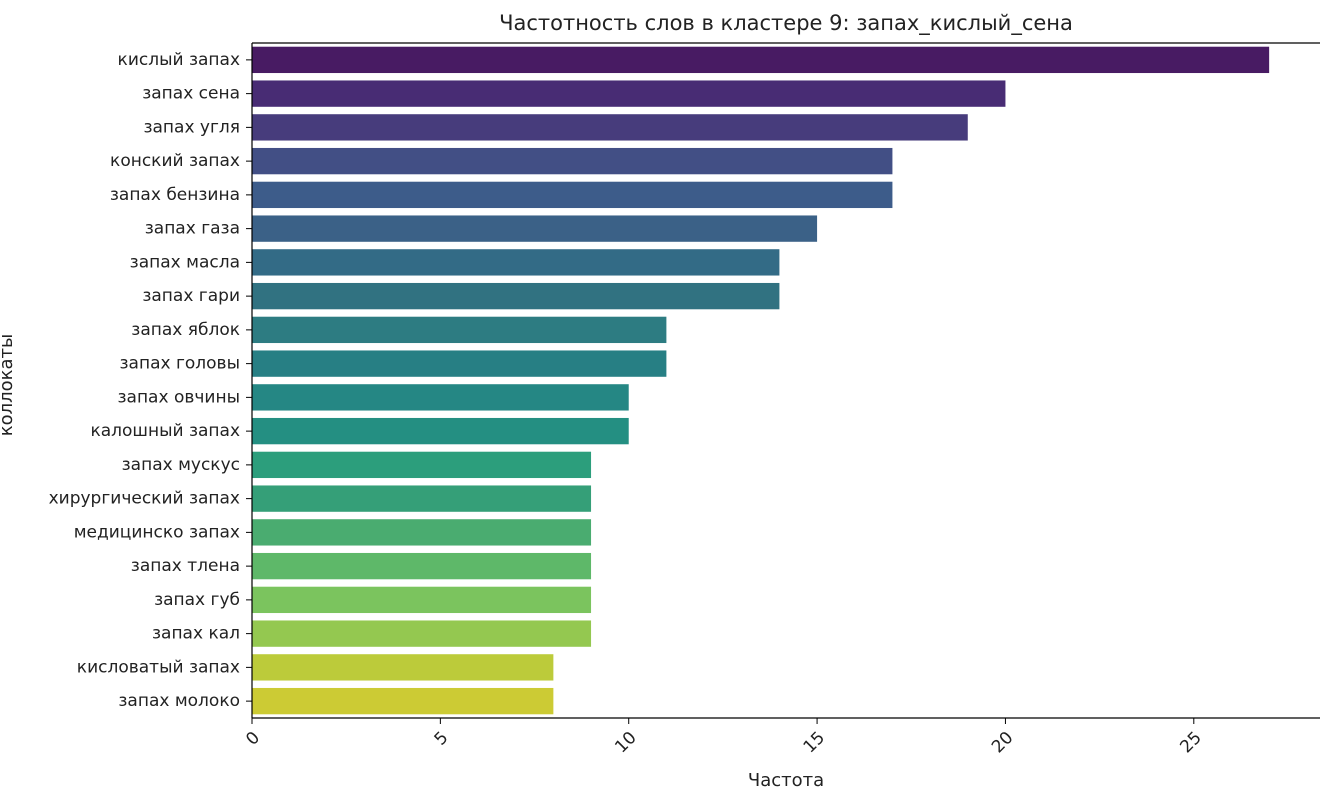  What do you see at coordinates (180, 364) in the screenshot?
I see `y-tick-label: запах головы` at bounding box center [180, 364].